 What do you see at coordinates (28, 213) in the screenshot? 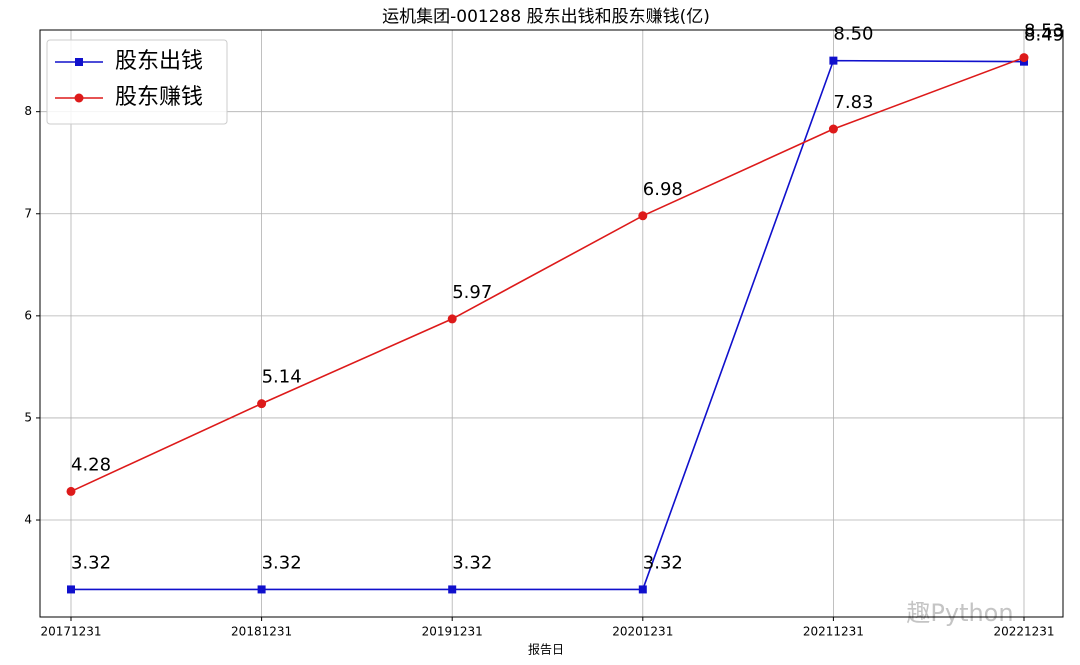
I see `y-tick-label: 7` at bounding box center [28, 213].